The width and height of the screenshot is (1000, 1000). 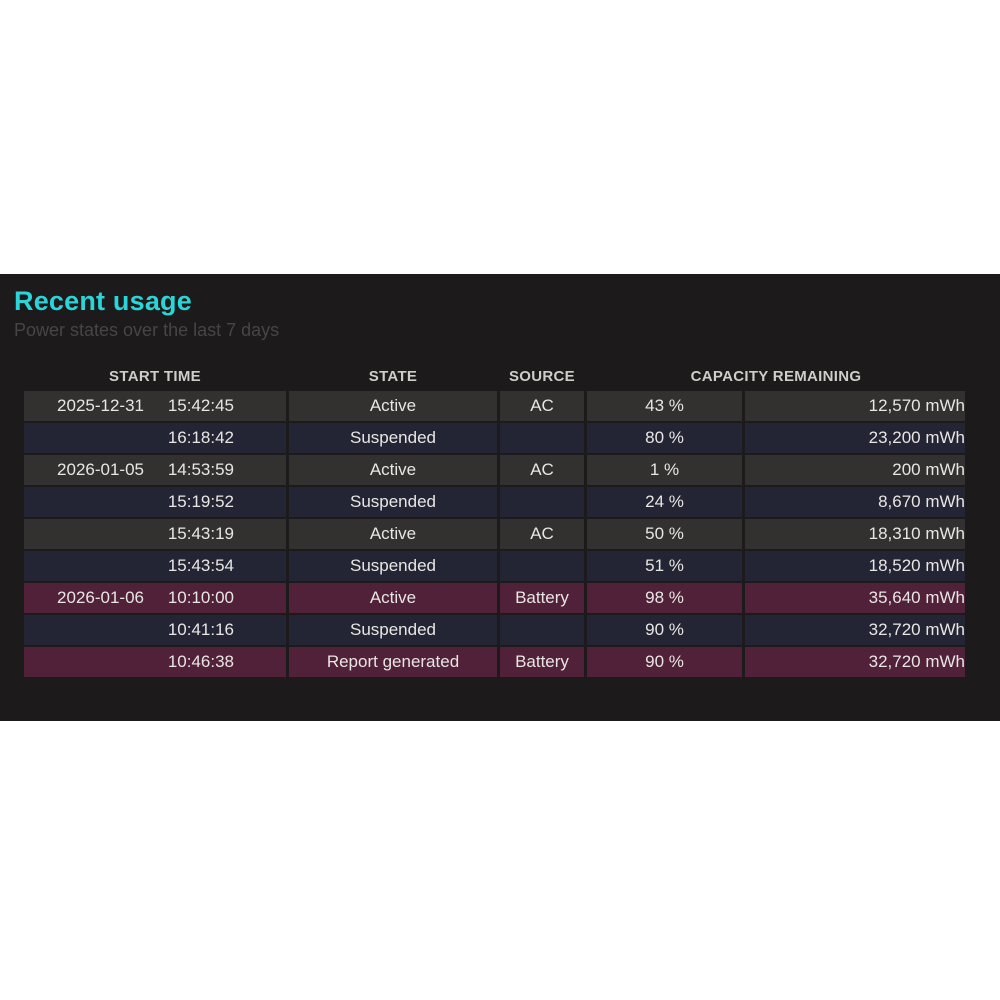 I want to click on page-subtitle: Power states over the last 7 days, so click(x=147, y=330).